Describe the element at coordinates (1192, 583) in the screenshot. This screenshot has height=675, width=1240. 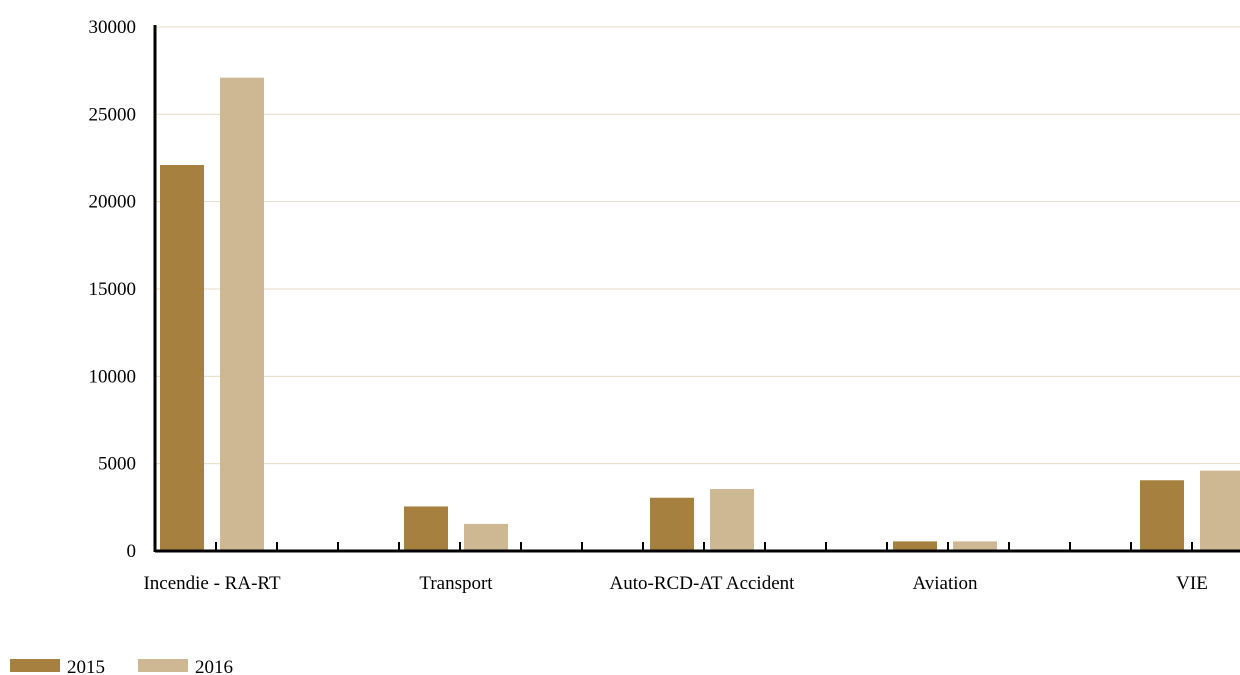
I see `category-label: VIE` at that location.